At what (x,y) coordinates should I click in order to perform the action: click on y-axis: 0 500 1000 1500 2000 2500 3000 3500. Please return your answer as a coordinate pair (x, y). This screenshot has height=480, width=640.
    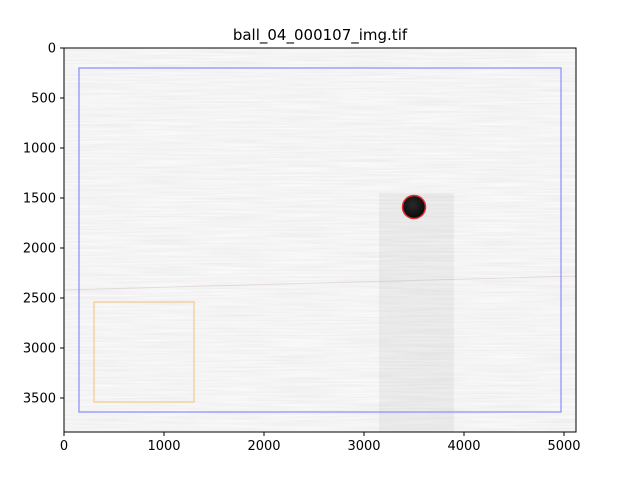
    Looking at the image, I should click on (43, 224).